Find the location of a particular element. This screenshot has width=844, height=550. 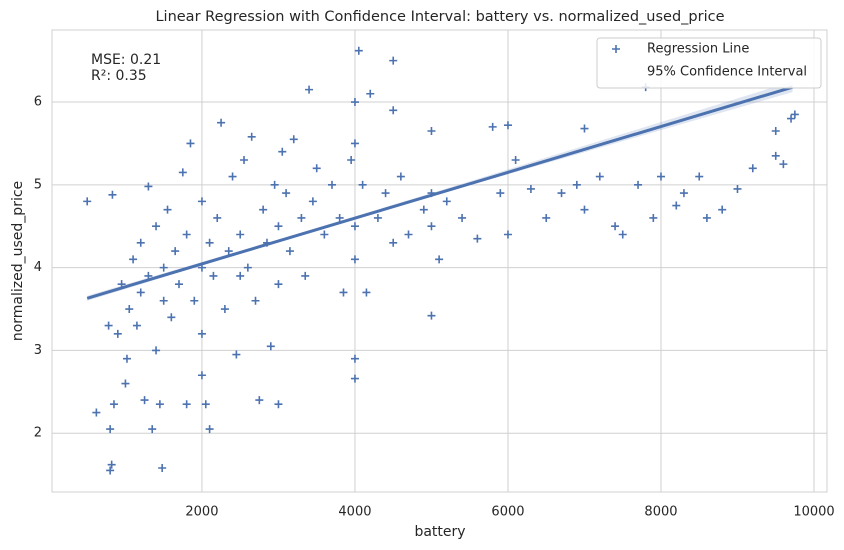

x-tick-label: 8000 is located at coordinates (660, 512).